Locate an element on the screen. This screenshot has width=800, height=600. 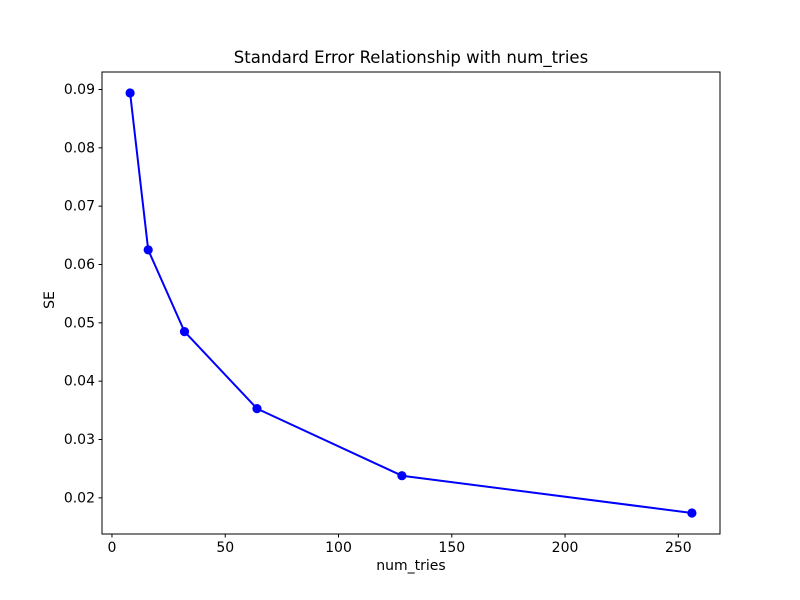
x-tick-label: 100 is located at coordinates (338, 548).